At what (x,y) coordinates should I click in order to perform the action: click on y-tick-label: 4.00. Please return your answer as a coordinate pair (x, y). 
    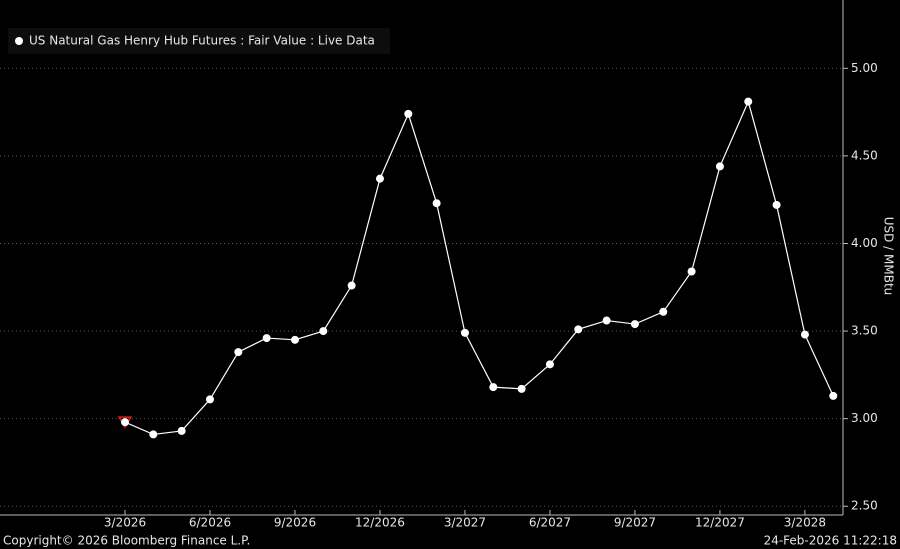
    Looking at the image, I should click on (864, 243).